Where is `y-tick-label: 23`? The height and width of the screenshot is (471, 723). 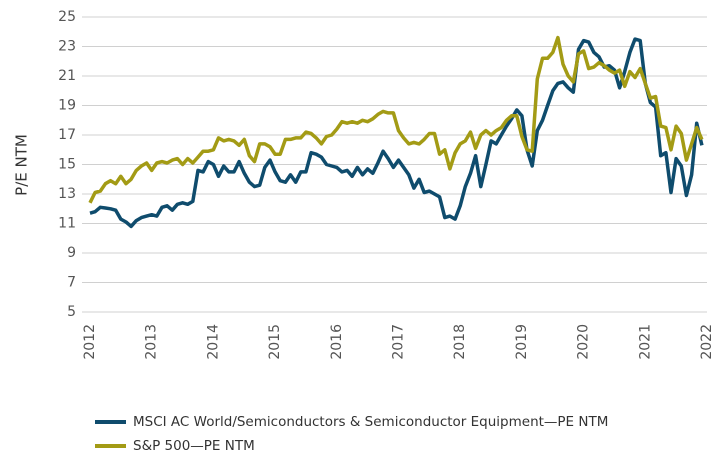 y-tick-label: 23 is located at coordinates (67, 47).